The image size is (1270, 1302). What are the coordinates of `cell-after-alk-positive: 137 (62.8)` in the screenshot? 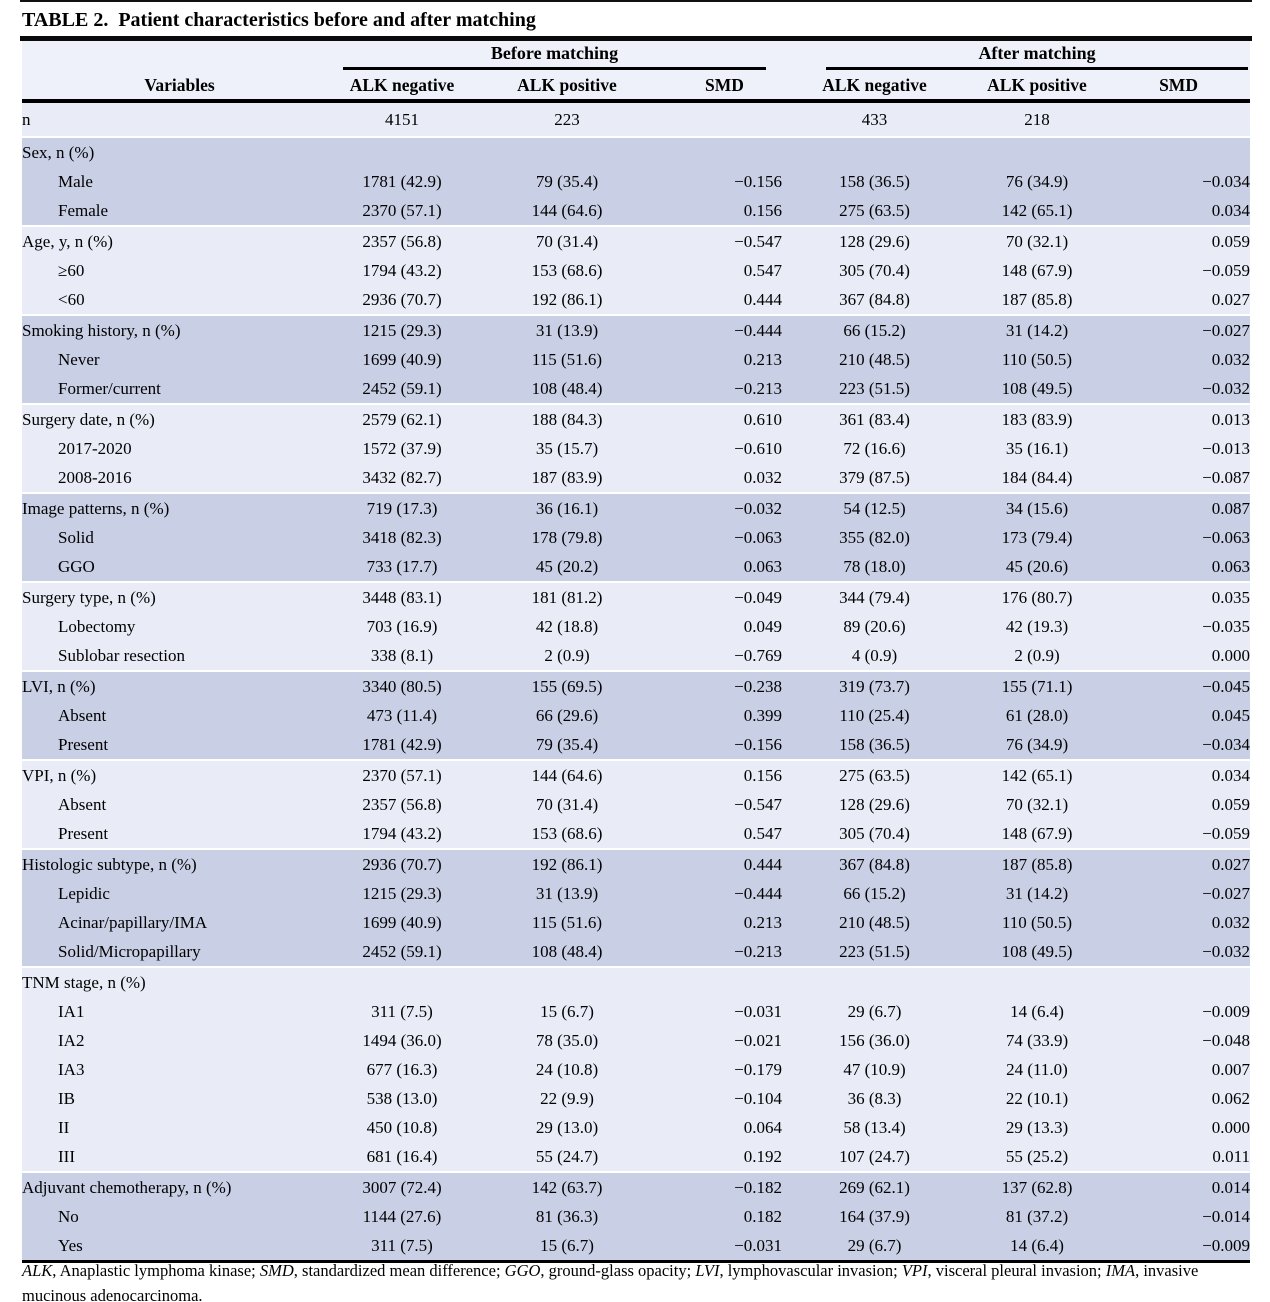 It's located at (1037, 1186).